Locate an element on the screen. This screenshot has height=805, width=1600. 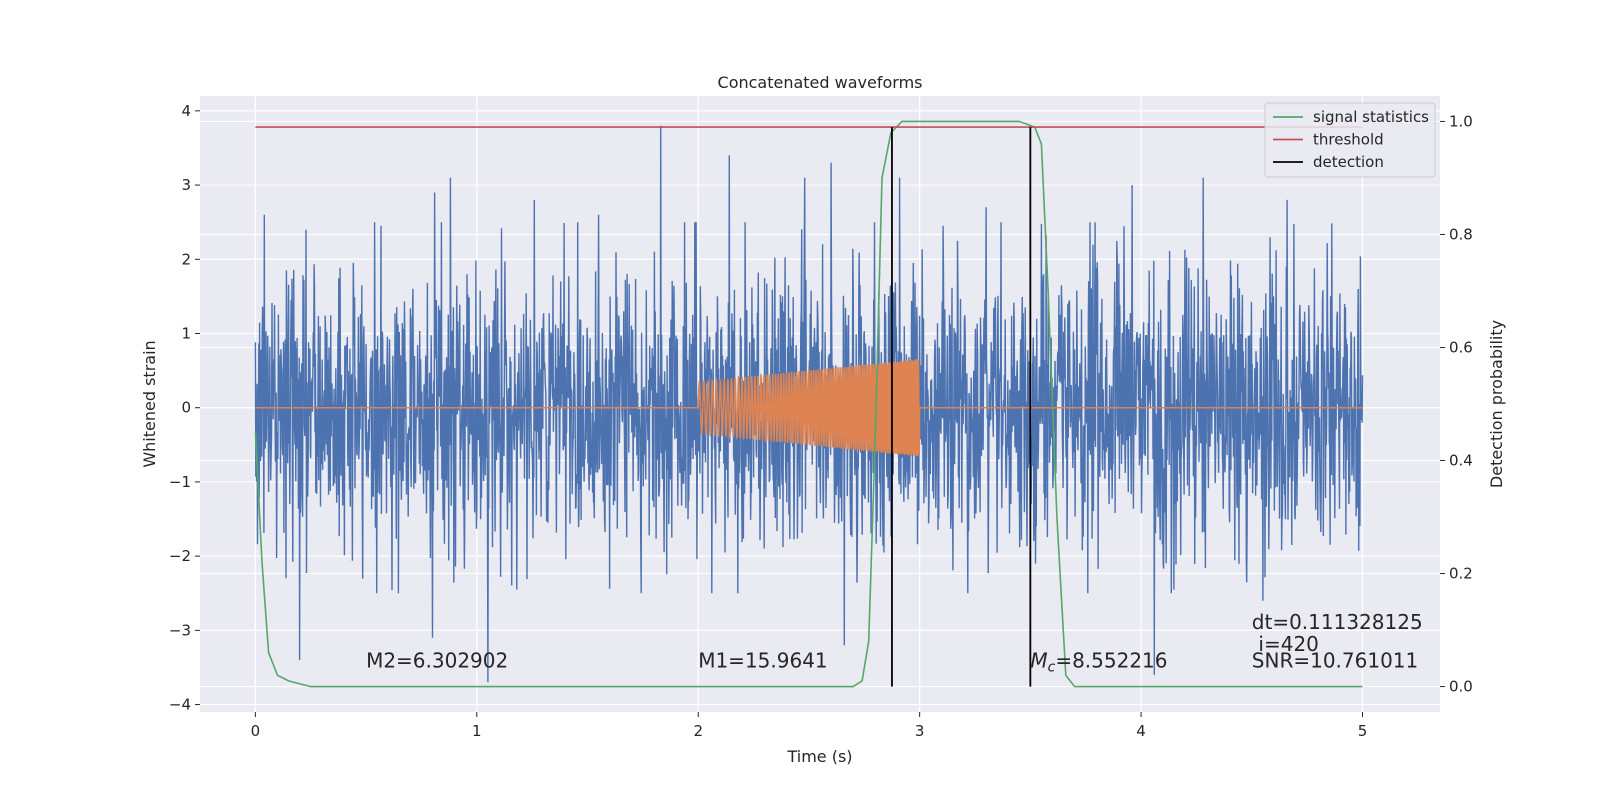
x-axis: 0 1 2 3 4 5 is located at coordinates (809, 726).